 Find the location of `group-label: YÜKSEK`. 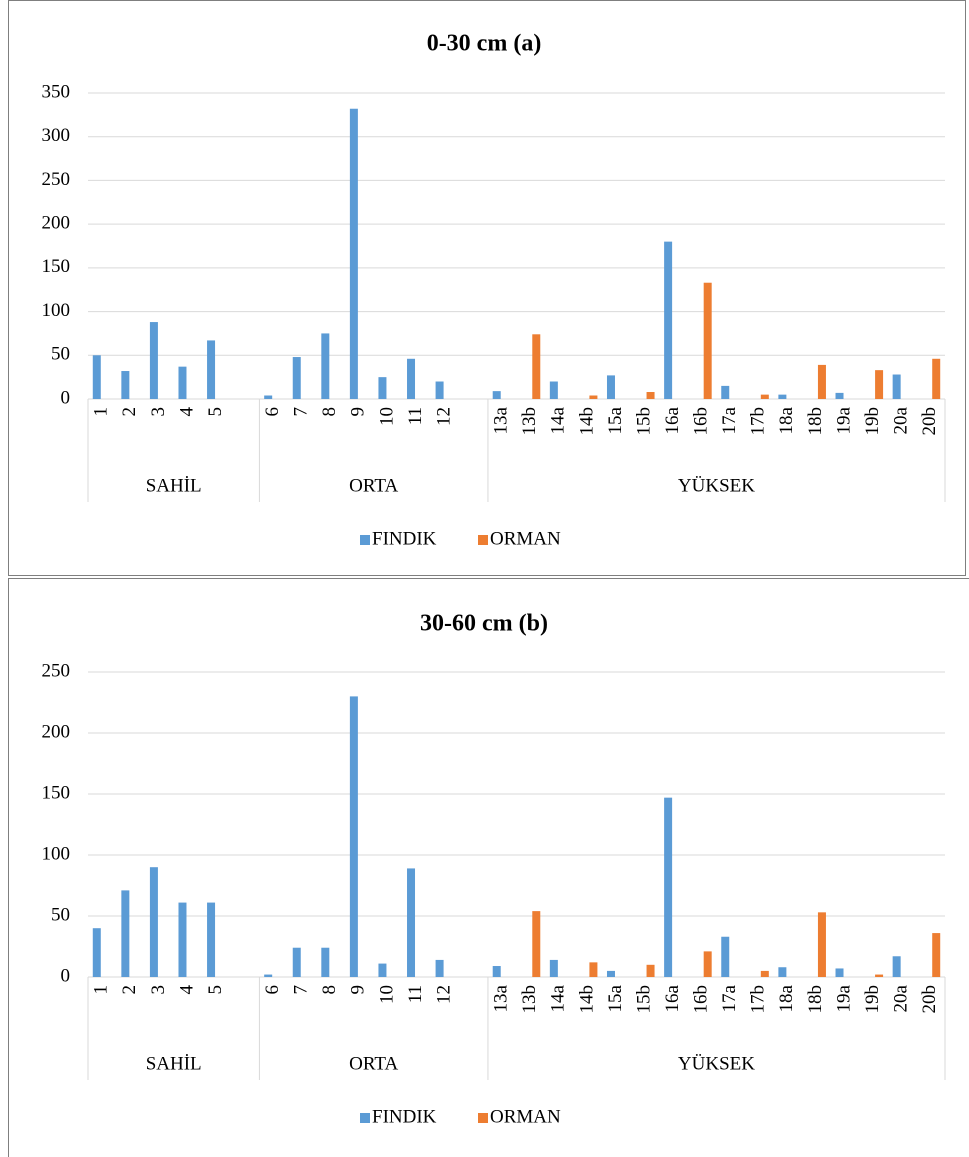

group-label: YÜKSEK is located at coordinates (716, 1063).